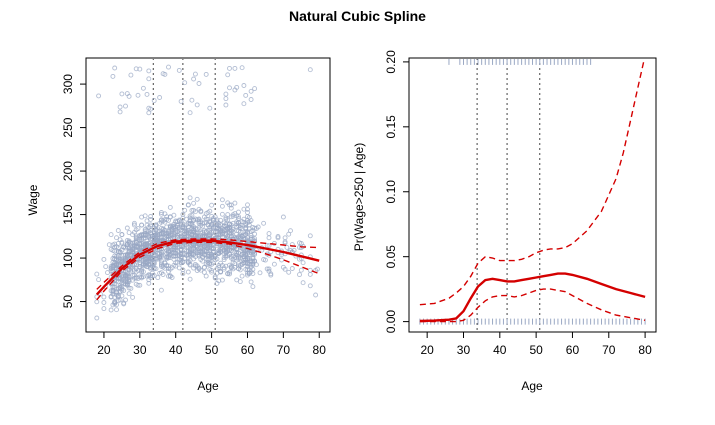 This screenshot has height=425, width=715. What do you see at coordinates (68, 84) in the screenshot?
I see `wage-y-tick-label: 300` at bounding box center [68, 84].